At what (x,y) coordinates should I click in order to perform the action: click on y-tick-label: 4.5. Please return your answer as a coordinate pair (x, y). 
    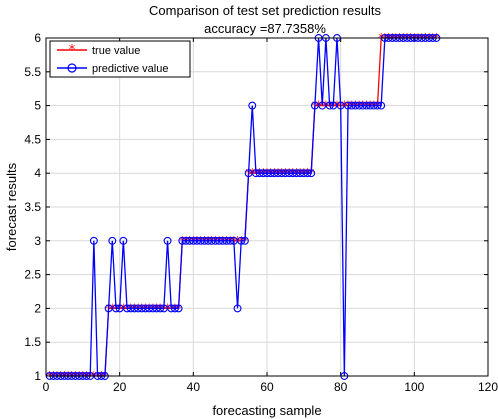
    Looking at the image, I should click on (32, 139).